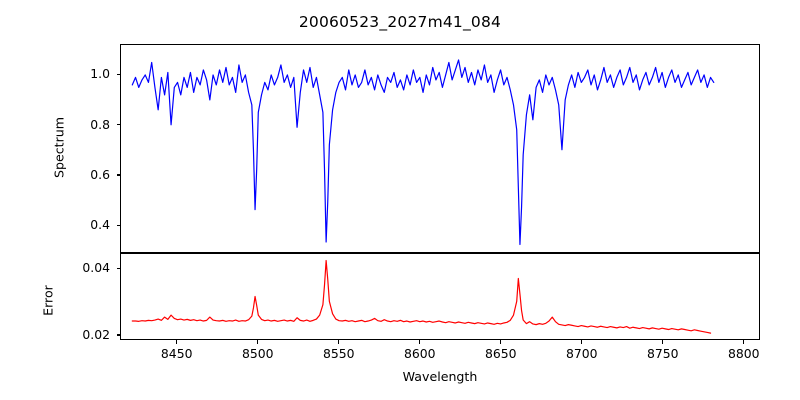 This screenshot has width=800, height=400. What do you see at coordinates (100, 174) in the screenshot?
I see `spectrum-y-tick-label: 0.6` at bounding box center [100, 174].